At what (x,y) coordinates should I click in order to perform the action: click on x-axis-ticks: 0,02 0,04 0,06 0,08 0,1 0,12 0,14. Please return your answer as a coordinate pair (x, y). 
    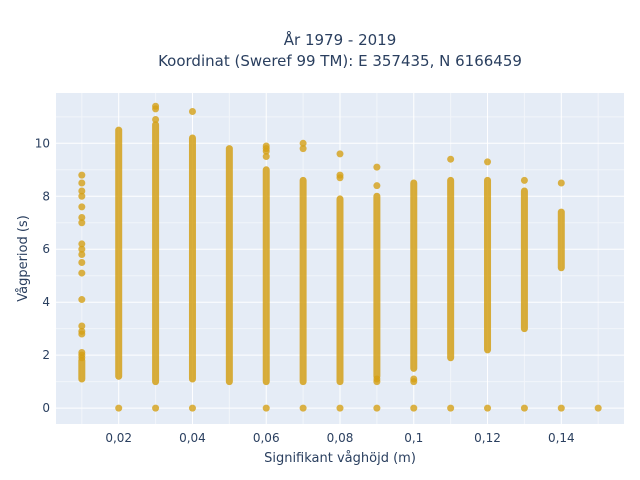
    Looking at the image, I should click on (339, 438).